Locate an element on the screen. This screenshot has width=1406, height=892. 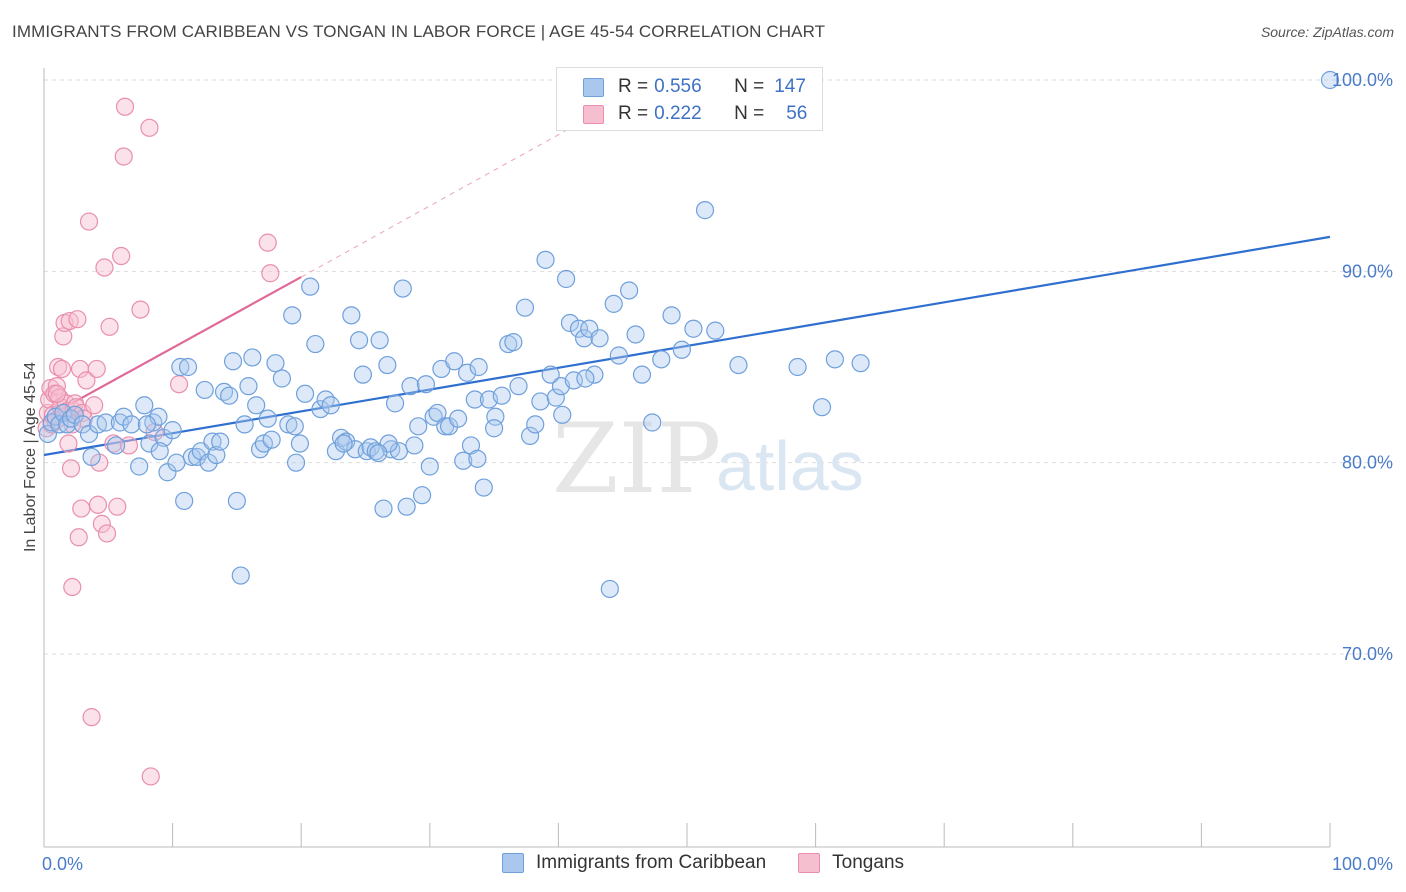
y-tick-label: 100.0% is located at coordinates (1362, 80).